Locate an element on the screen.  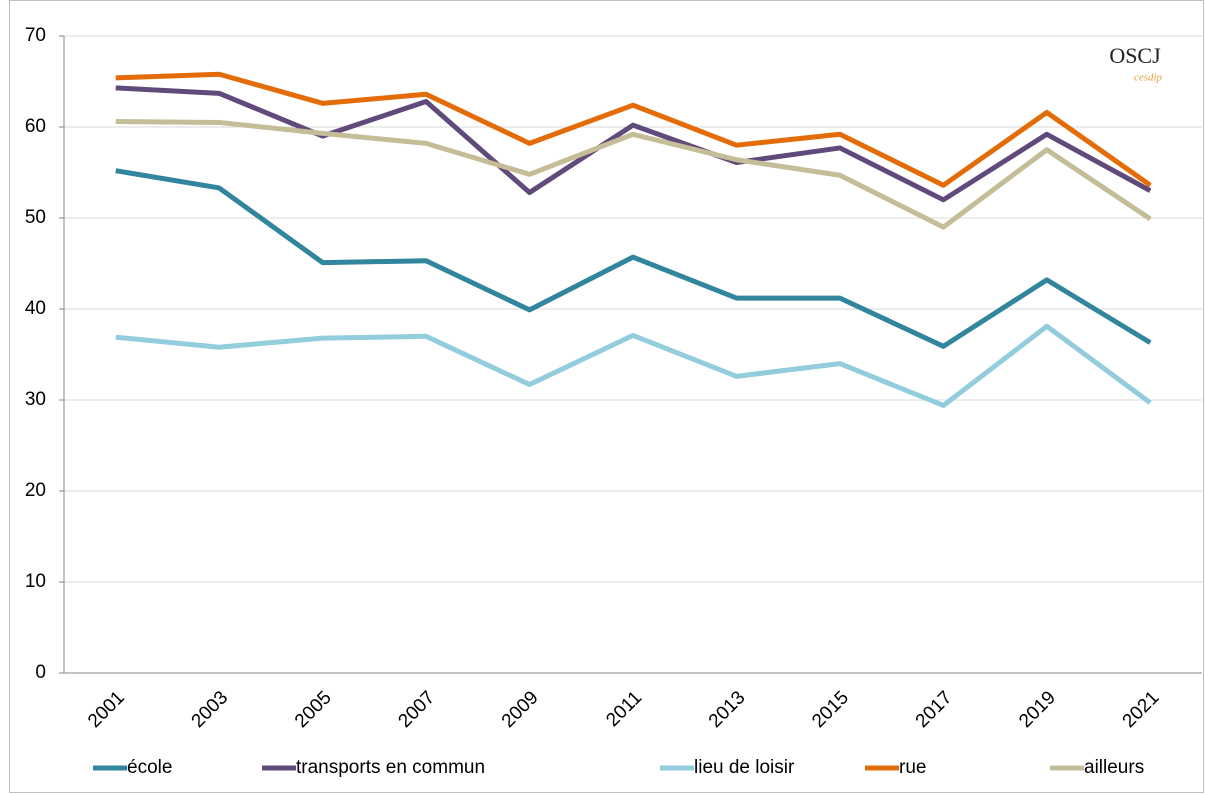
legend-label: lieu de loisir is located at coordinates (744, 767).